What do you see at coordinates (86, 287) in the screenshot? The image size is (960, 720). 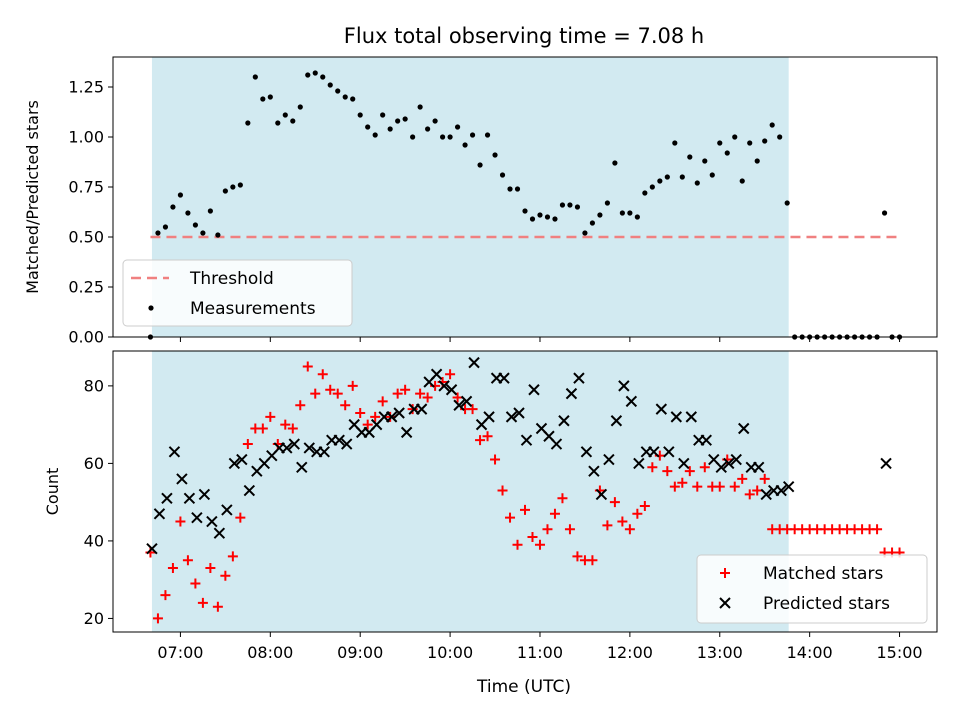 I see `y-tick-label: 0.25` at bounding box center [86, 287].